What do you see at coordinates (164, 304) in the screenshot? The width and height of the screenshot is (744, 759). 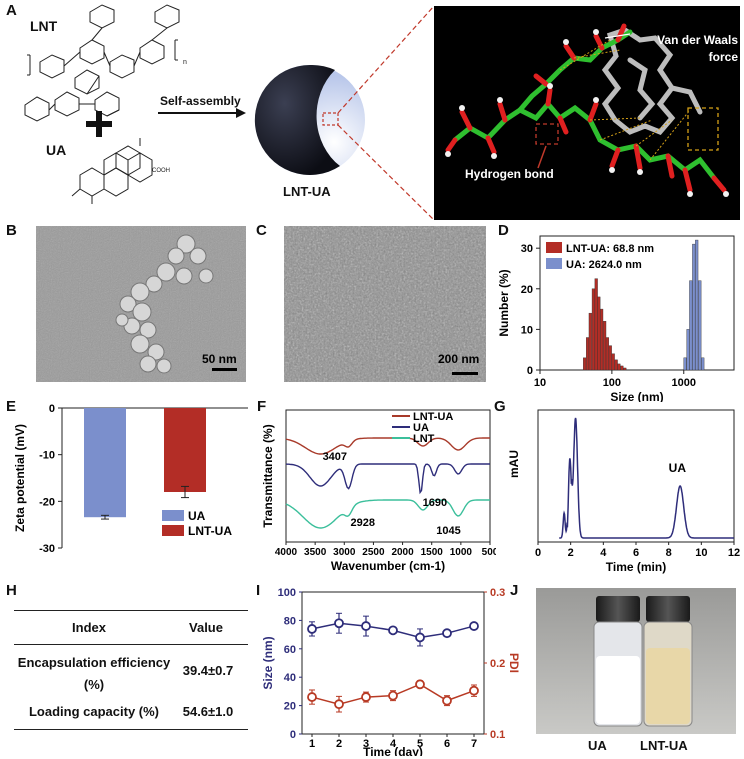 I see `tem-particles` at bounding box center [164, 304].